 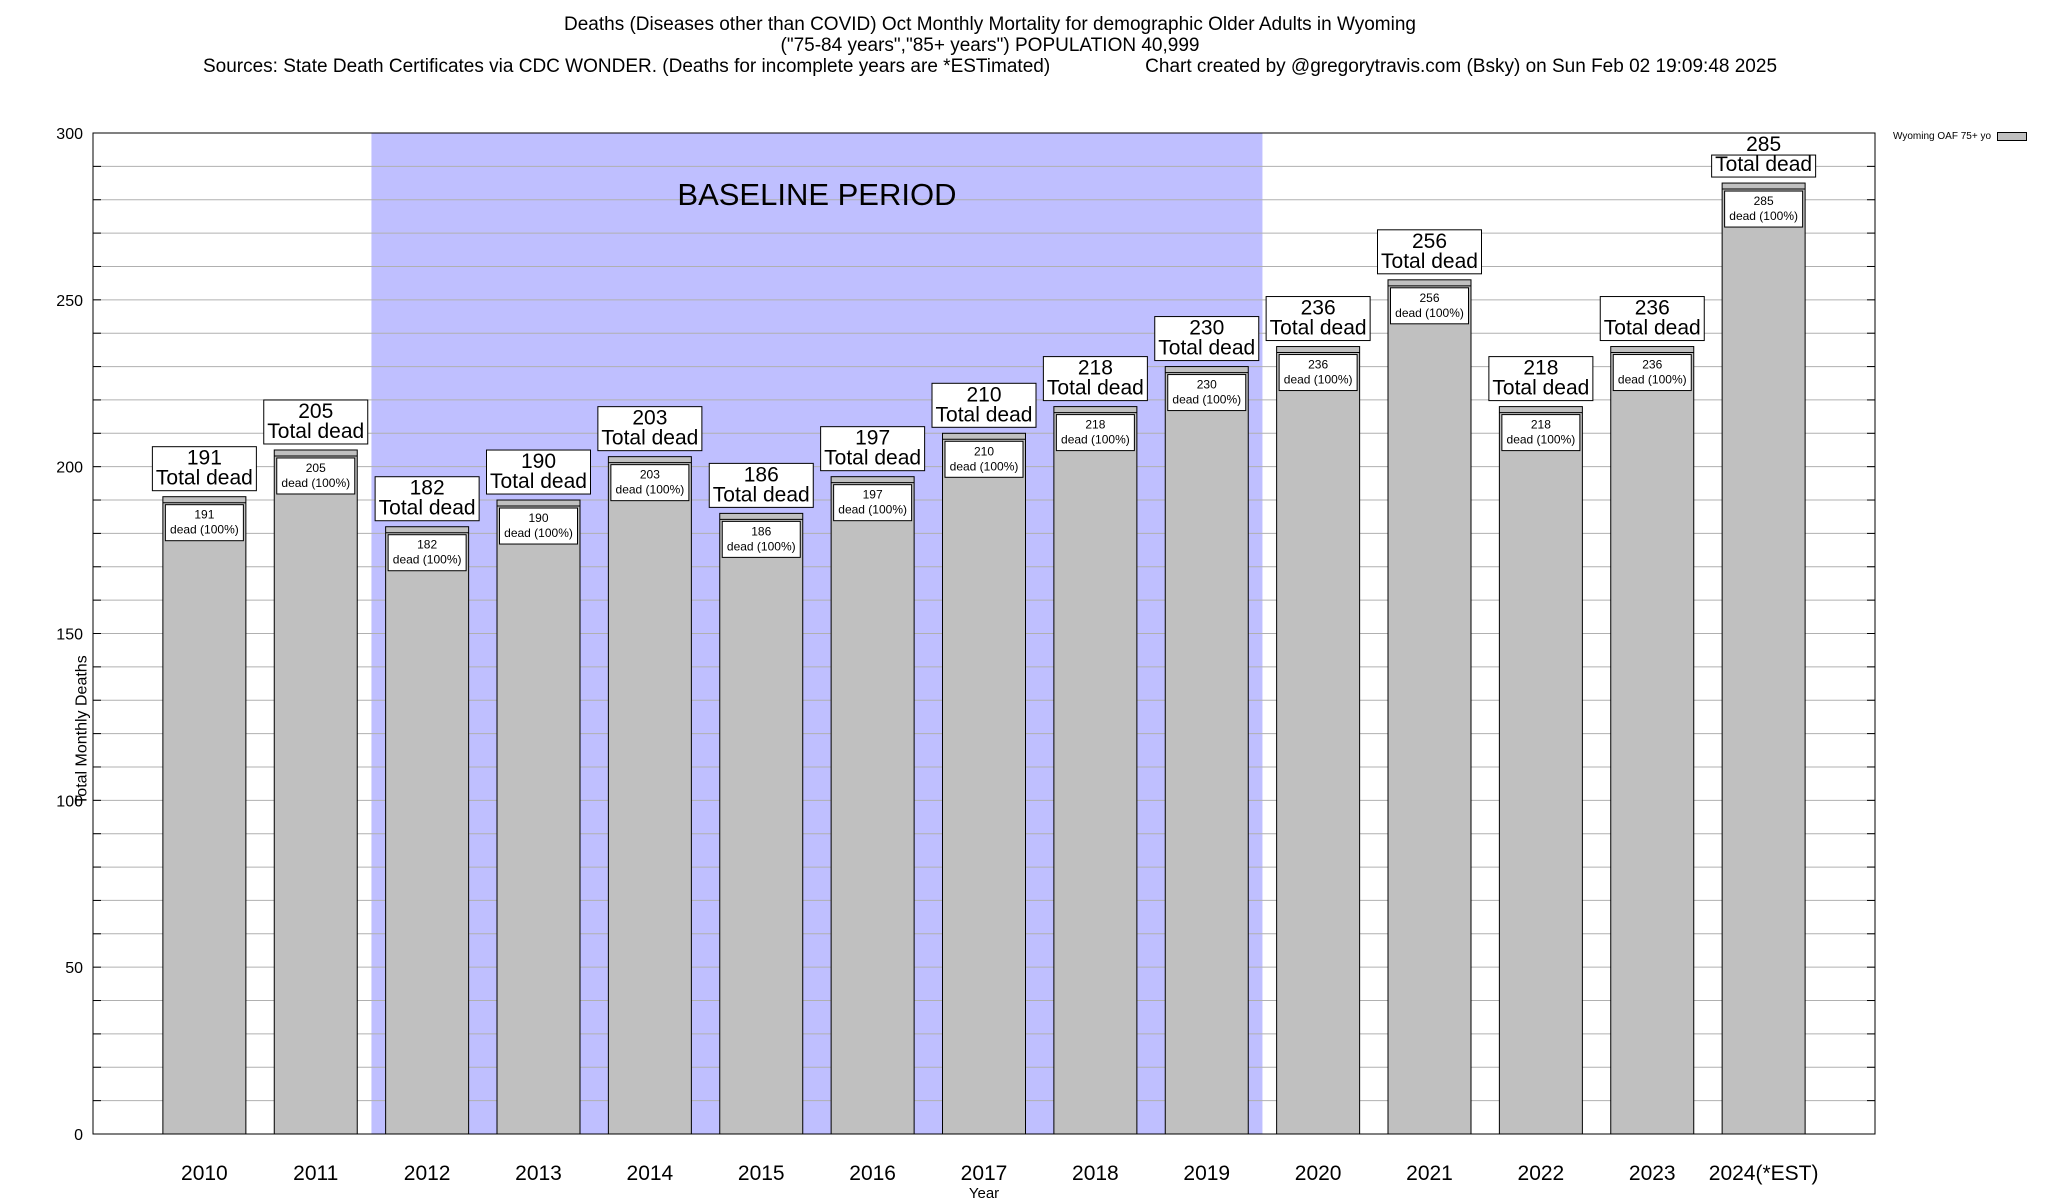 What do you see at coordinates (74, 968) in the screenshot?
I see `y-tick-label: 50` at bounding box center [74, 968].